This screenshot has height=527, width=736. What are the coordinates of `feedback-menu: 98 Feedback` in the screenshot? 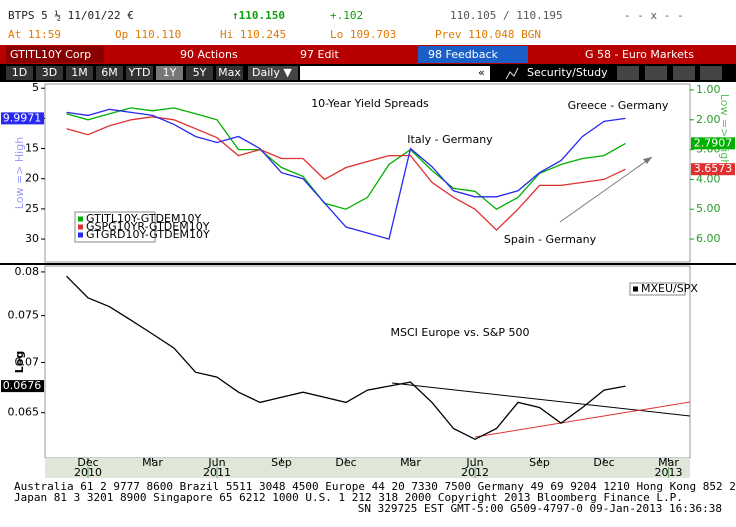 It's located at (463, 54).